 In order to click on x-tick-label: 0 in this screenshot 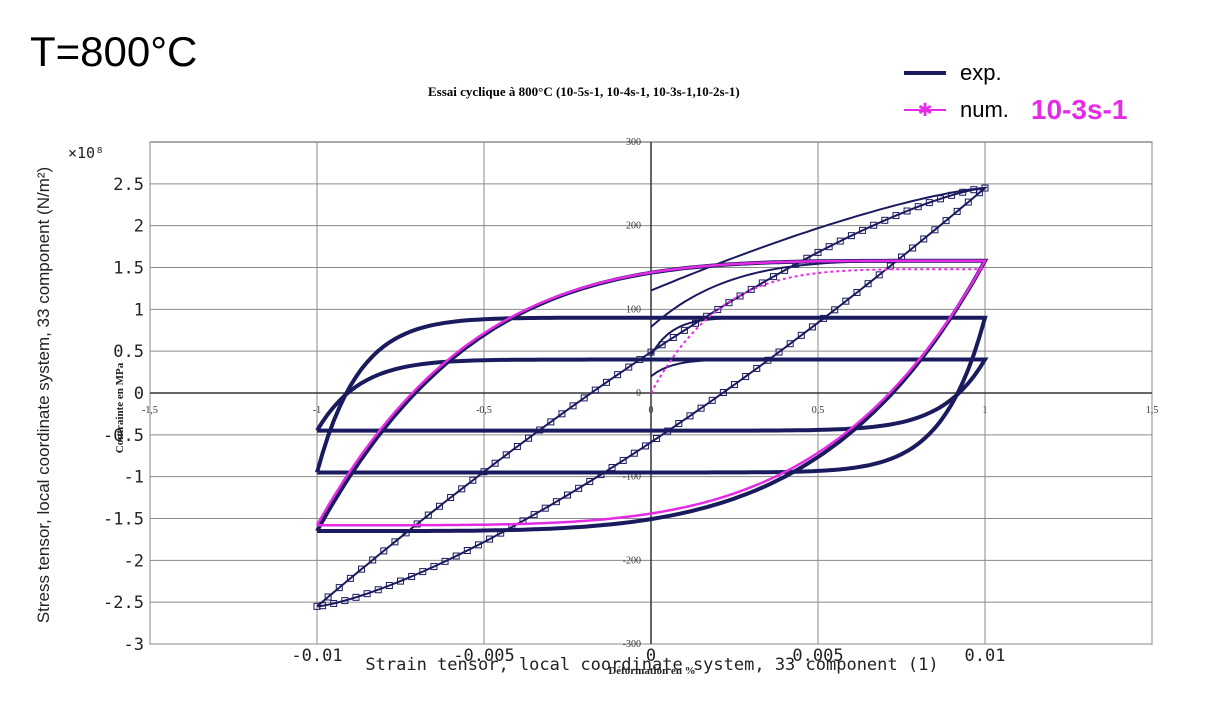, I will do `click(651, 656)`.